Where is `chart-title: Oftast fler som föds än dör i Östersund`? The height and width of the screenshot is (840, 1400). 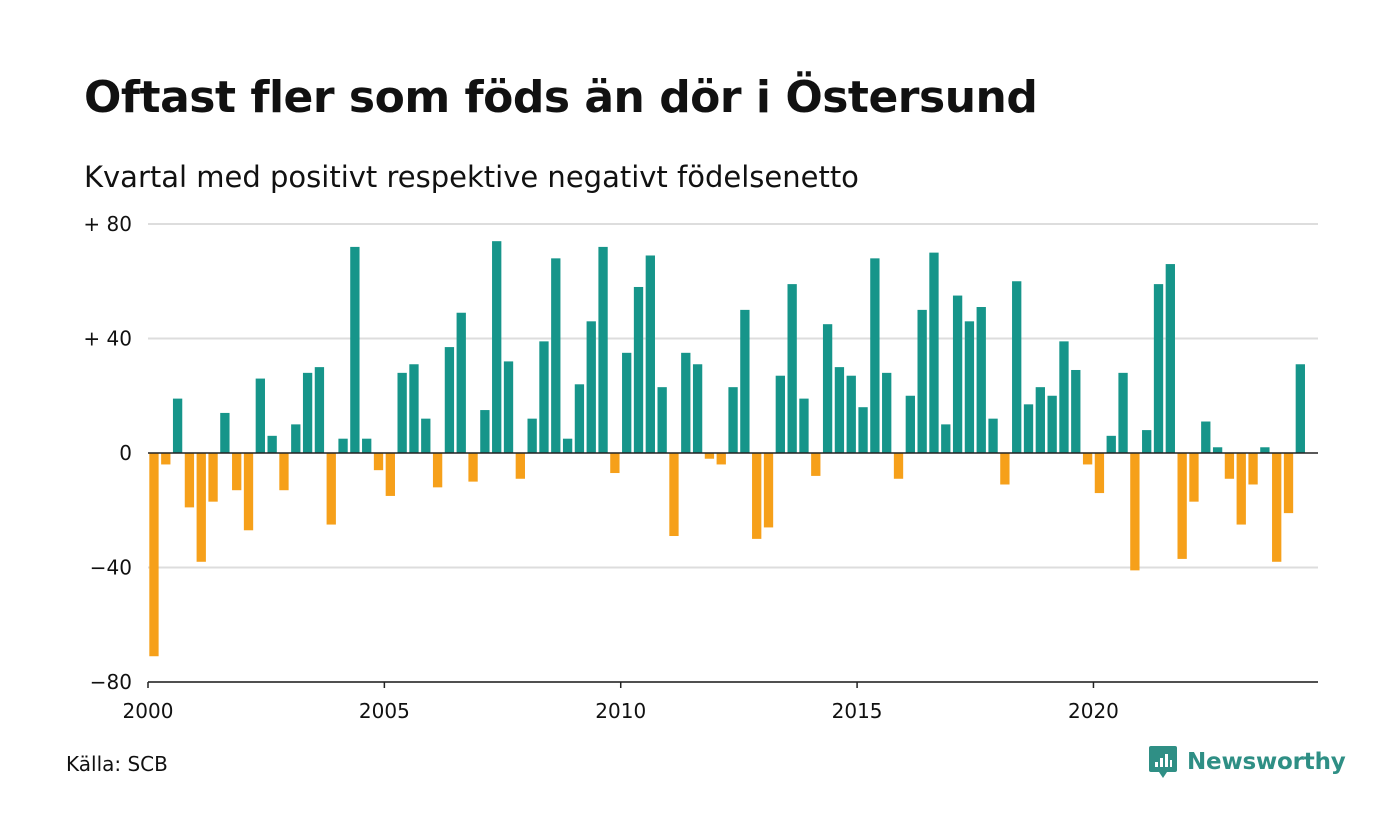
chart-title: Oftast fler som föds än dör i Östersund is located at coordinates (561, 97).